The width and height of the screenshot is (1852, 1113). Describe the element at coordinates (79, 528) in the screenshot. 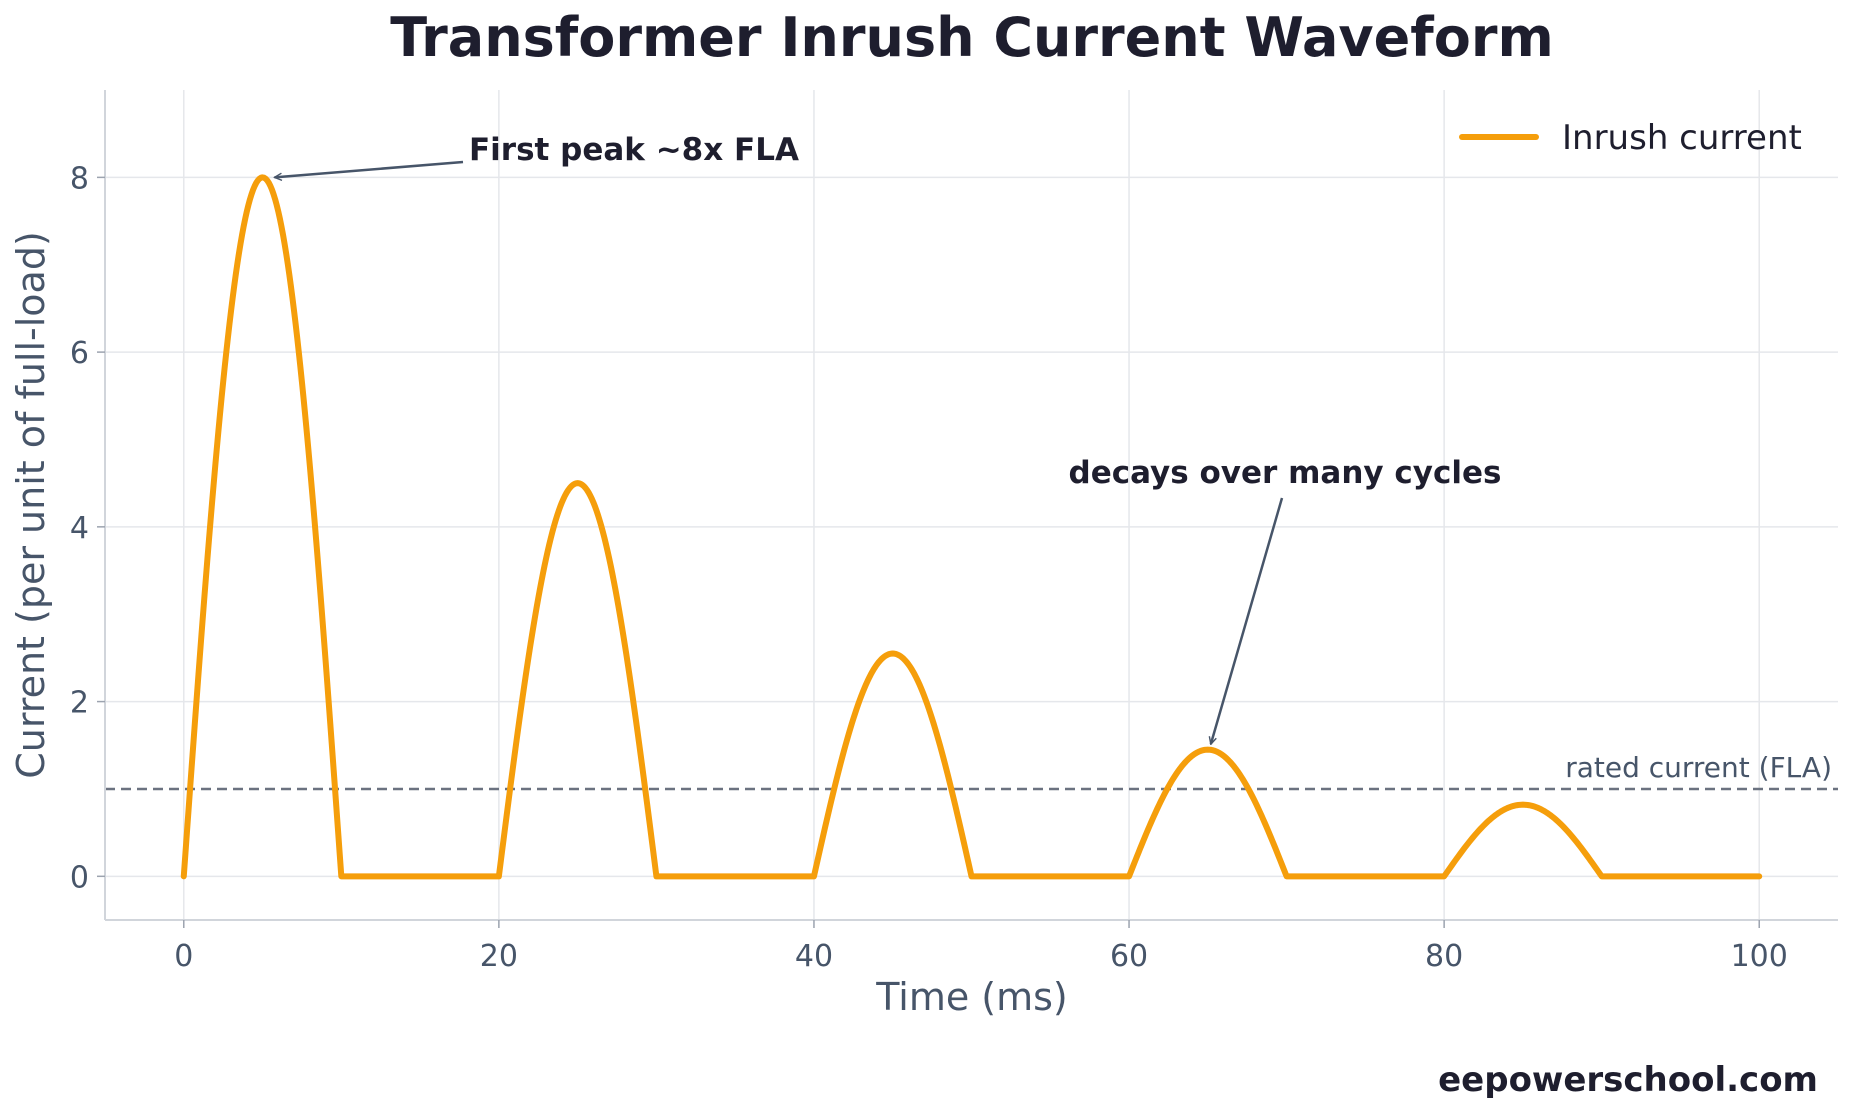

I see `y-tick-label: 4` at that location.